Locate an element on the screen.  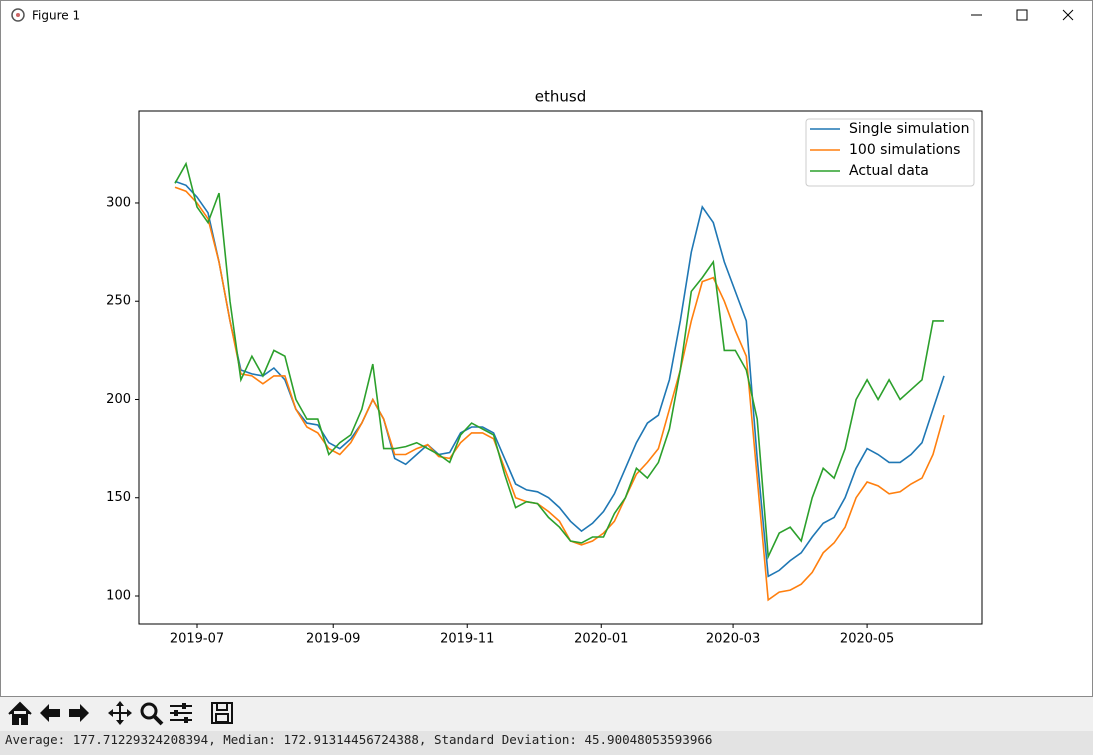
toolbar is located at coordinates (546, 714).